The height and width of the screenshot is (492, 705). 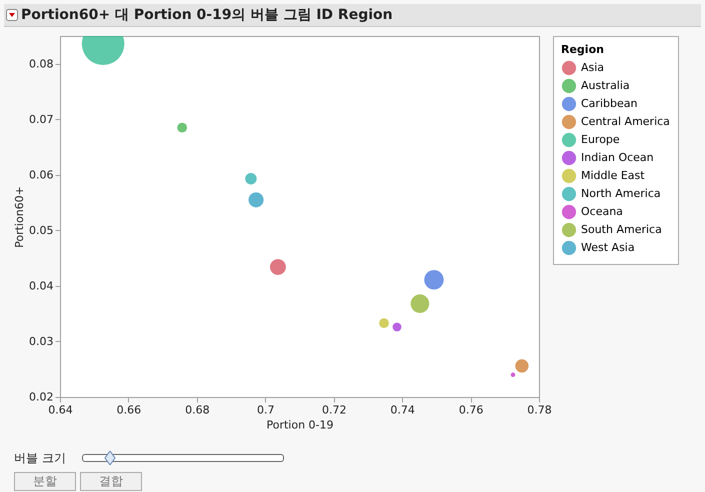 I want to click on x-tick-label: 0.64, so click(x=60, y=410).